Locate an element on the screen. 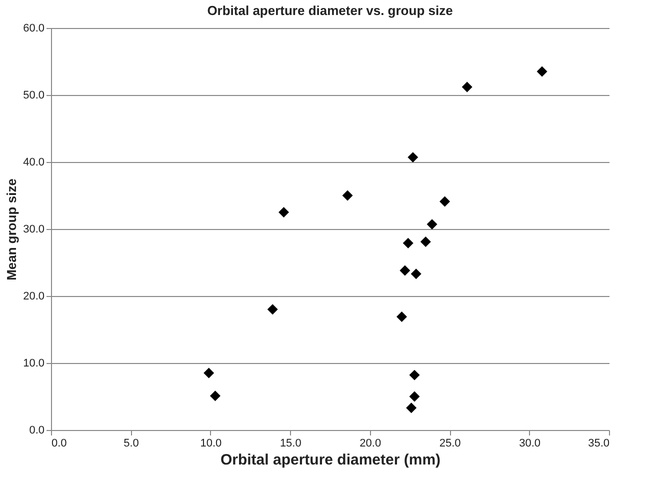 The image size is (647, 487). y-tick-label: 60.0 is located at coordinates (33, 28).